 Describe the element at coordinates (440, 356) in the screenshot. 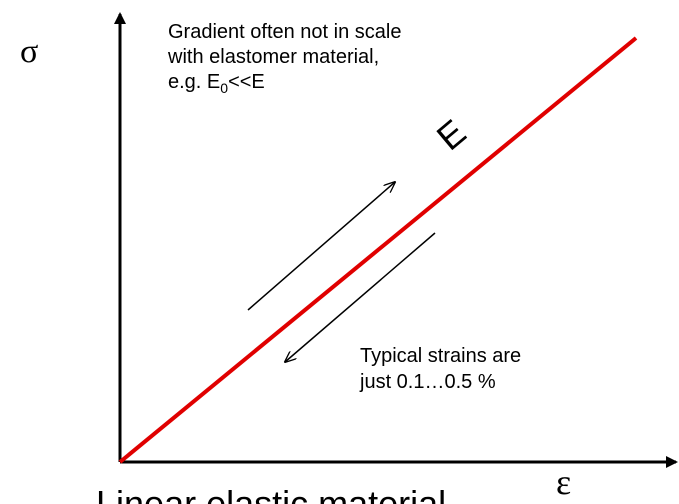

I see `note-line: Typical strains are` at that location.